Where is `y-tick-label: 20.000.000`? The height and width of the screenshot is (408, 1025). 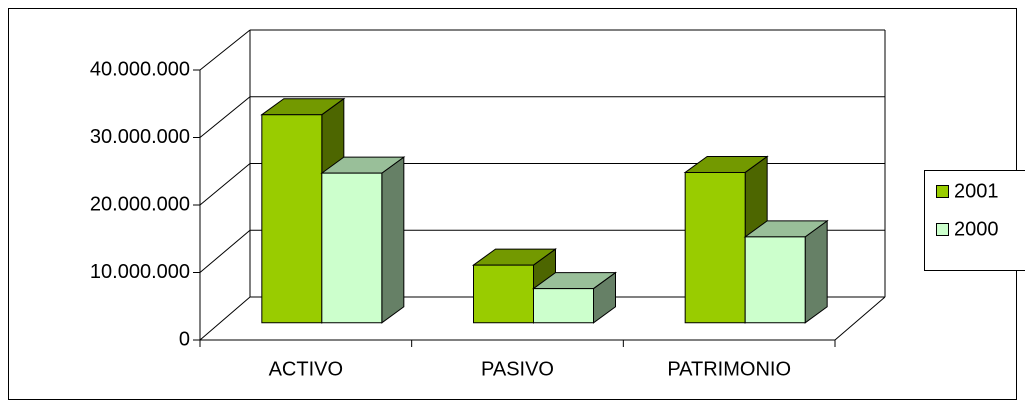
y-tick-label: 20.000.000 is located at coordinates (140, 204).